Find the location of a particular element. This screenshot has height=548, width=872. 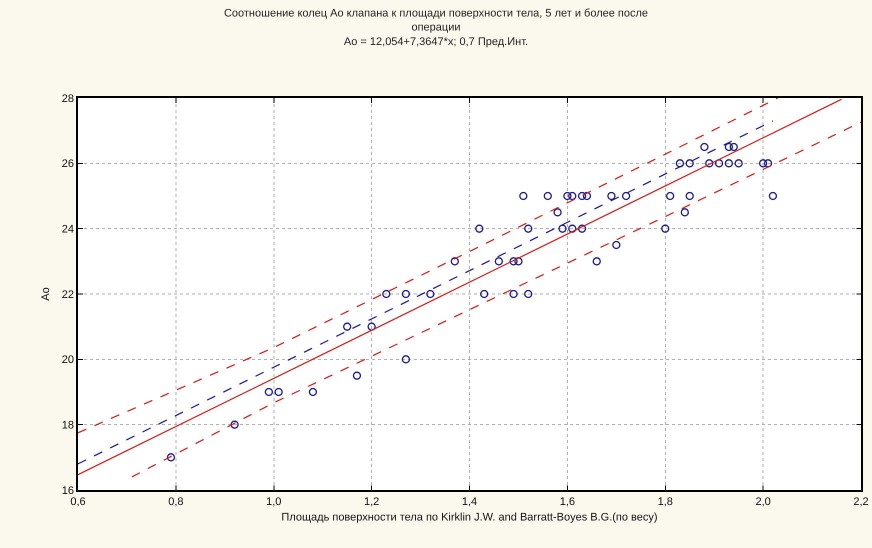

y-tick-label: 20 is located at coordinates (68, 360).